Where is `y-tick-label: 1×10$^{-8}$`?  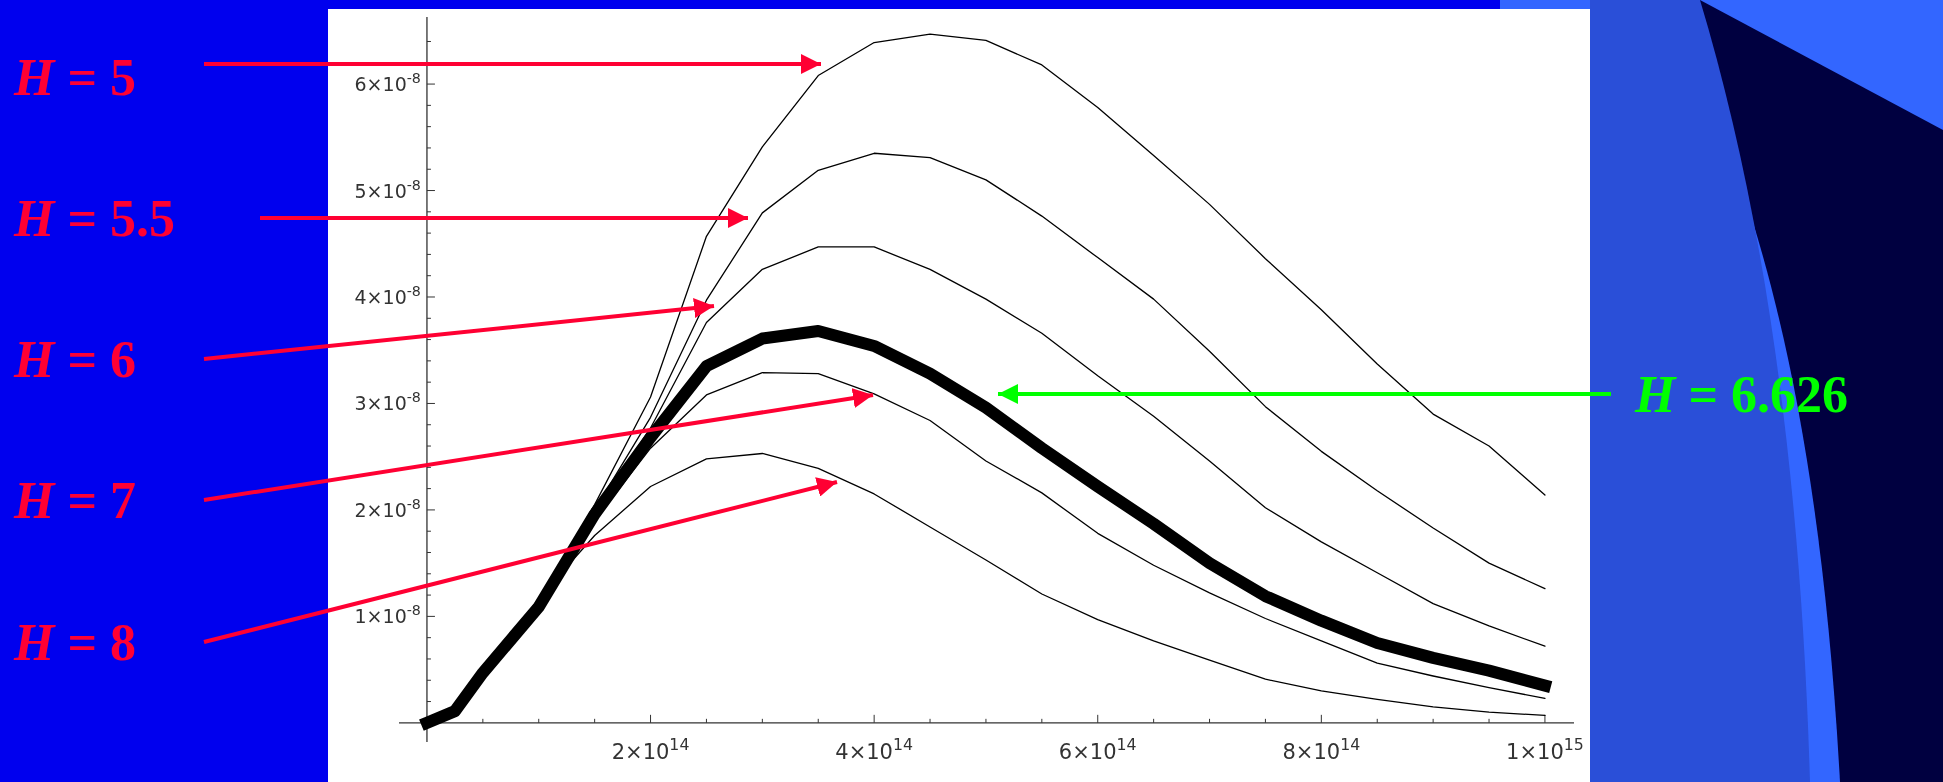
y-tick-label: 1×10$^{-8}$ is located at coordinates (387, 615).